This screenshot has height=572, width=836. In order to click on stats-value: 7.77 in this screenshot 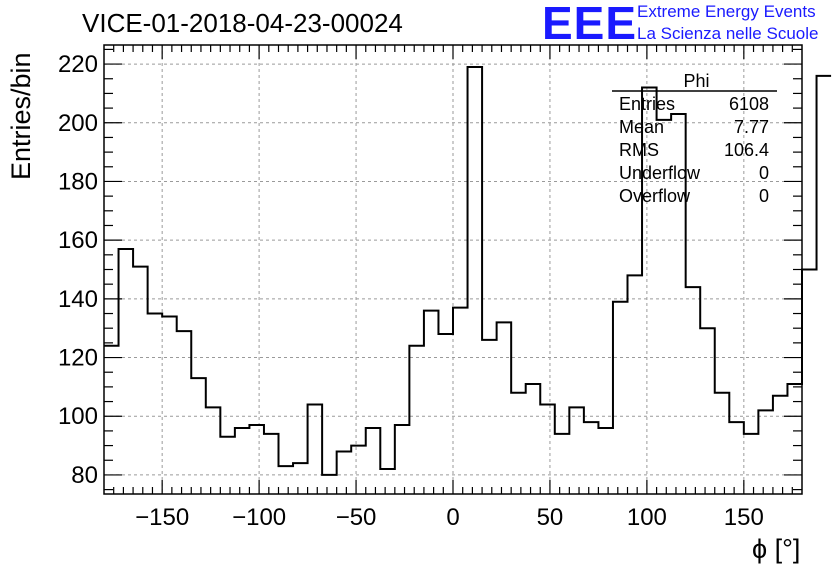, I will do `click(751, 127)`.